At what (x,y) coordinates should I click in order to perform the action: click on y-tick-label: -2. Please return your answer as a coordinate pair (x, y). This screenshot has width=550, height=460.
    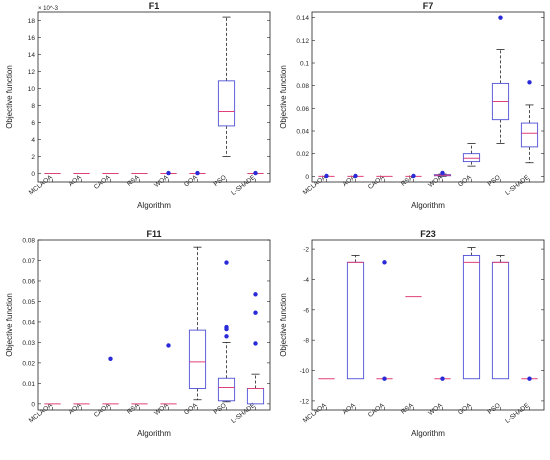
    Looking at the image, I should click on (306, 250).